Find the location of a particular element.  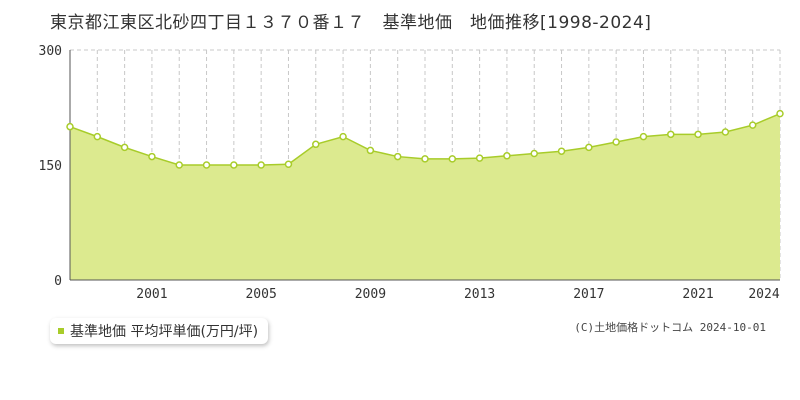

x-tick-label: 2009 is located at coordinates (370, 294).